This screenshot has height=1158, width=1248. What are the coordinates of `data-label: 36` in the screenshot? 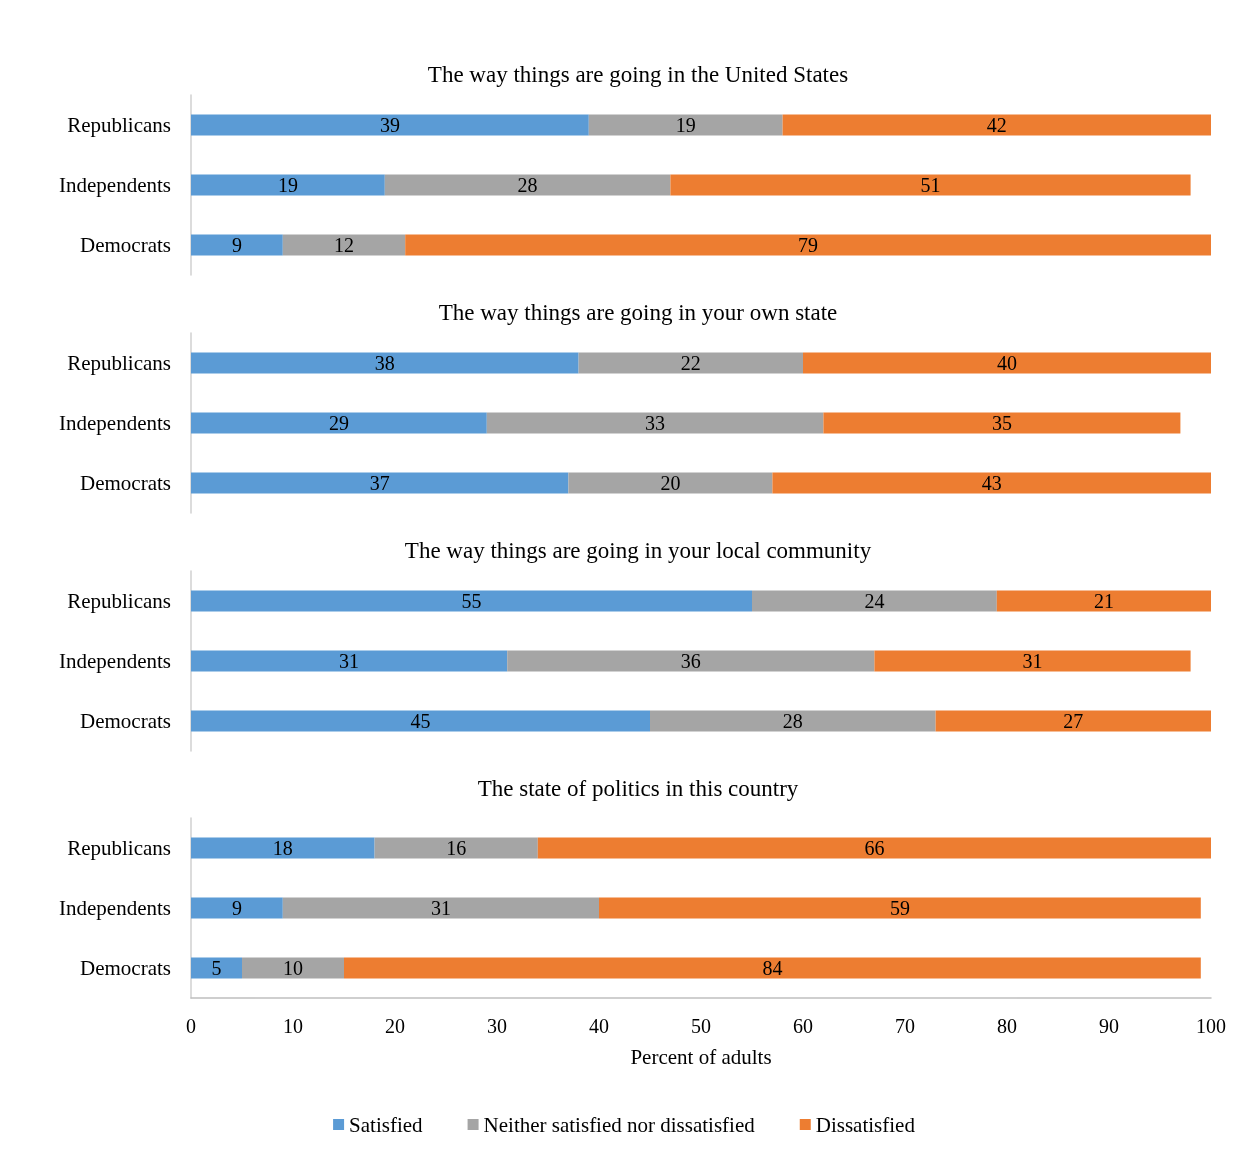 It's located at (690, 661).